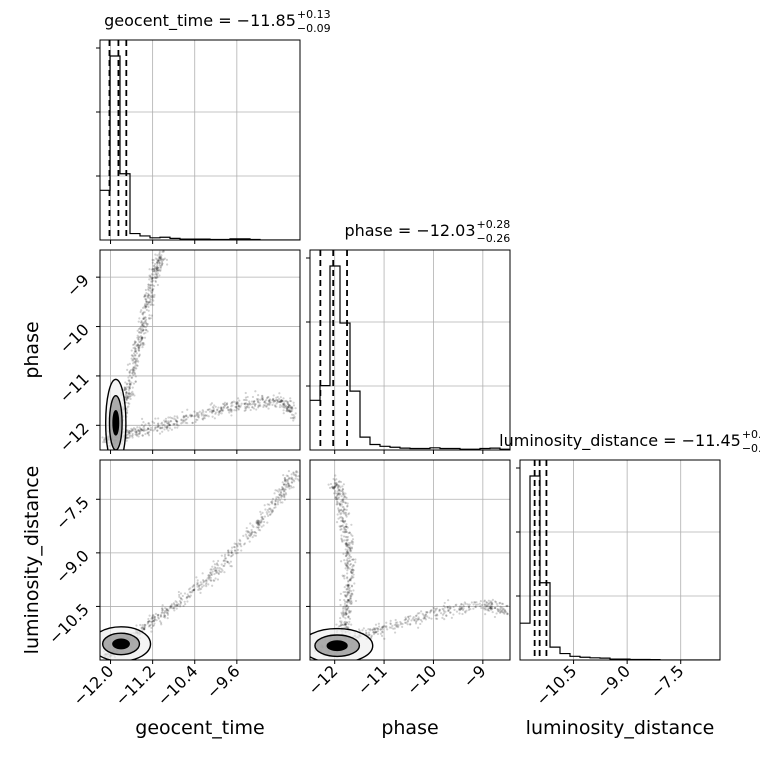 This screenshot has width=760, height=760. What do you see at coordinates (223, 681) in the screenshot?
I see `x-tick-label: −9.6` at bounding box center [223, 681].